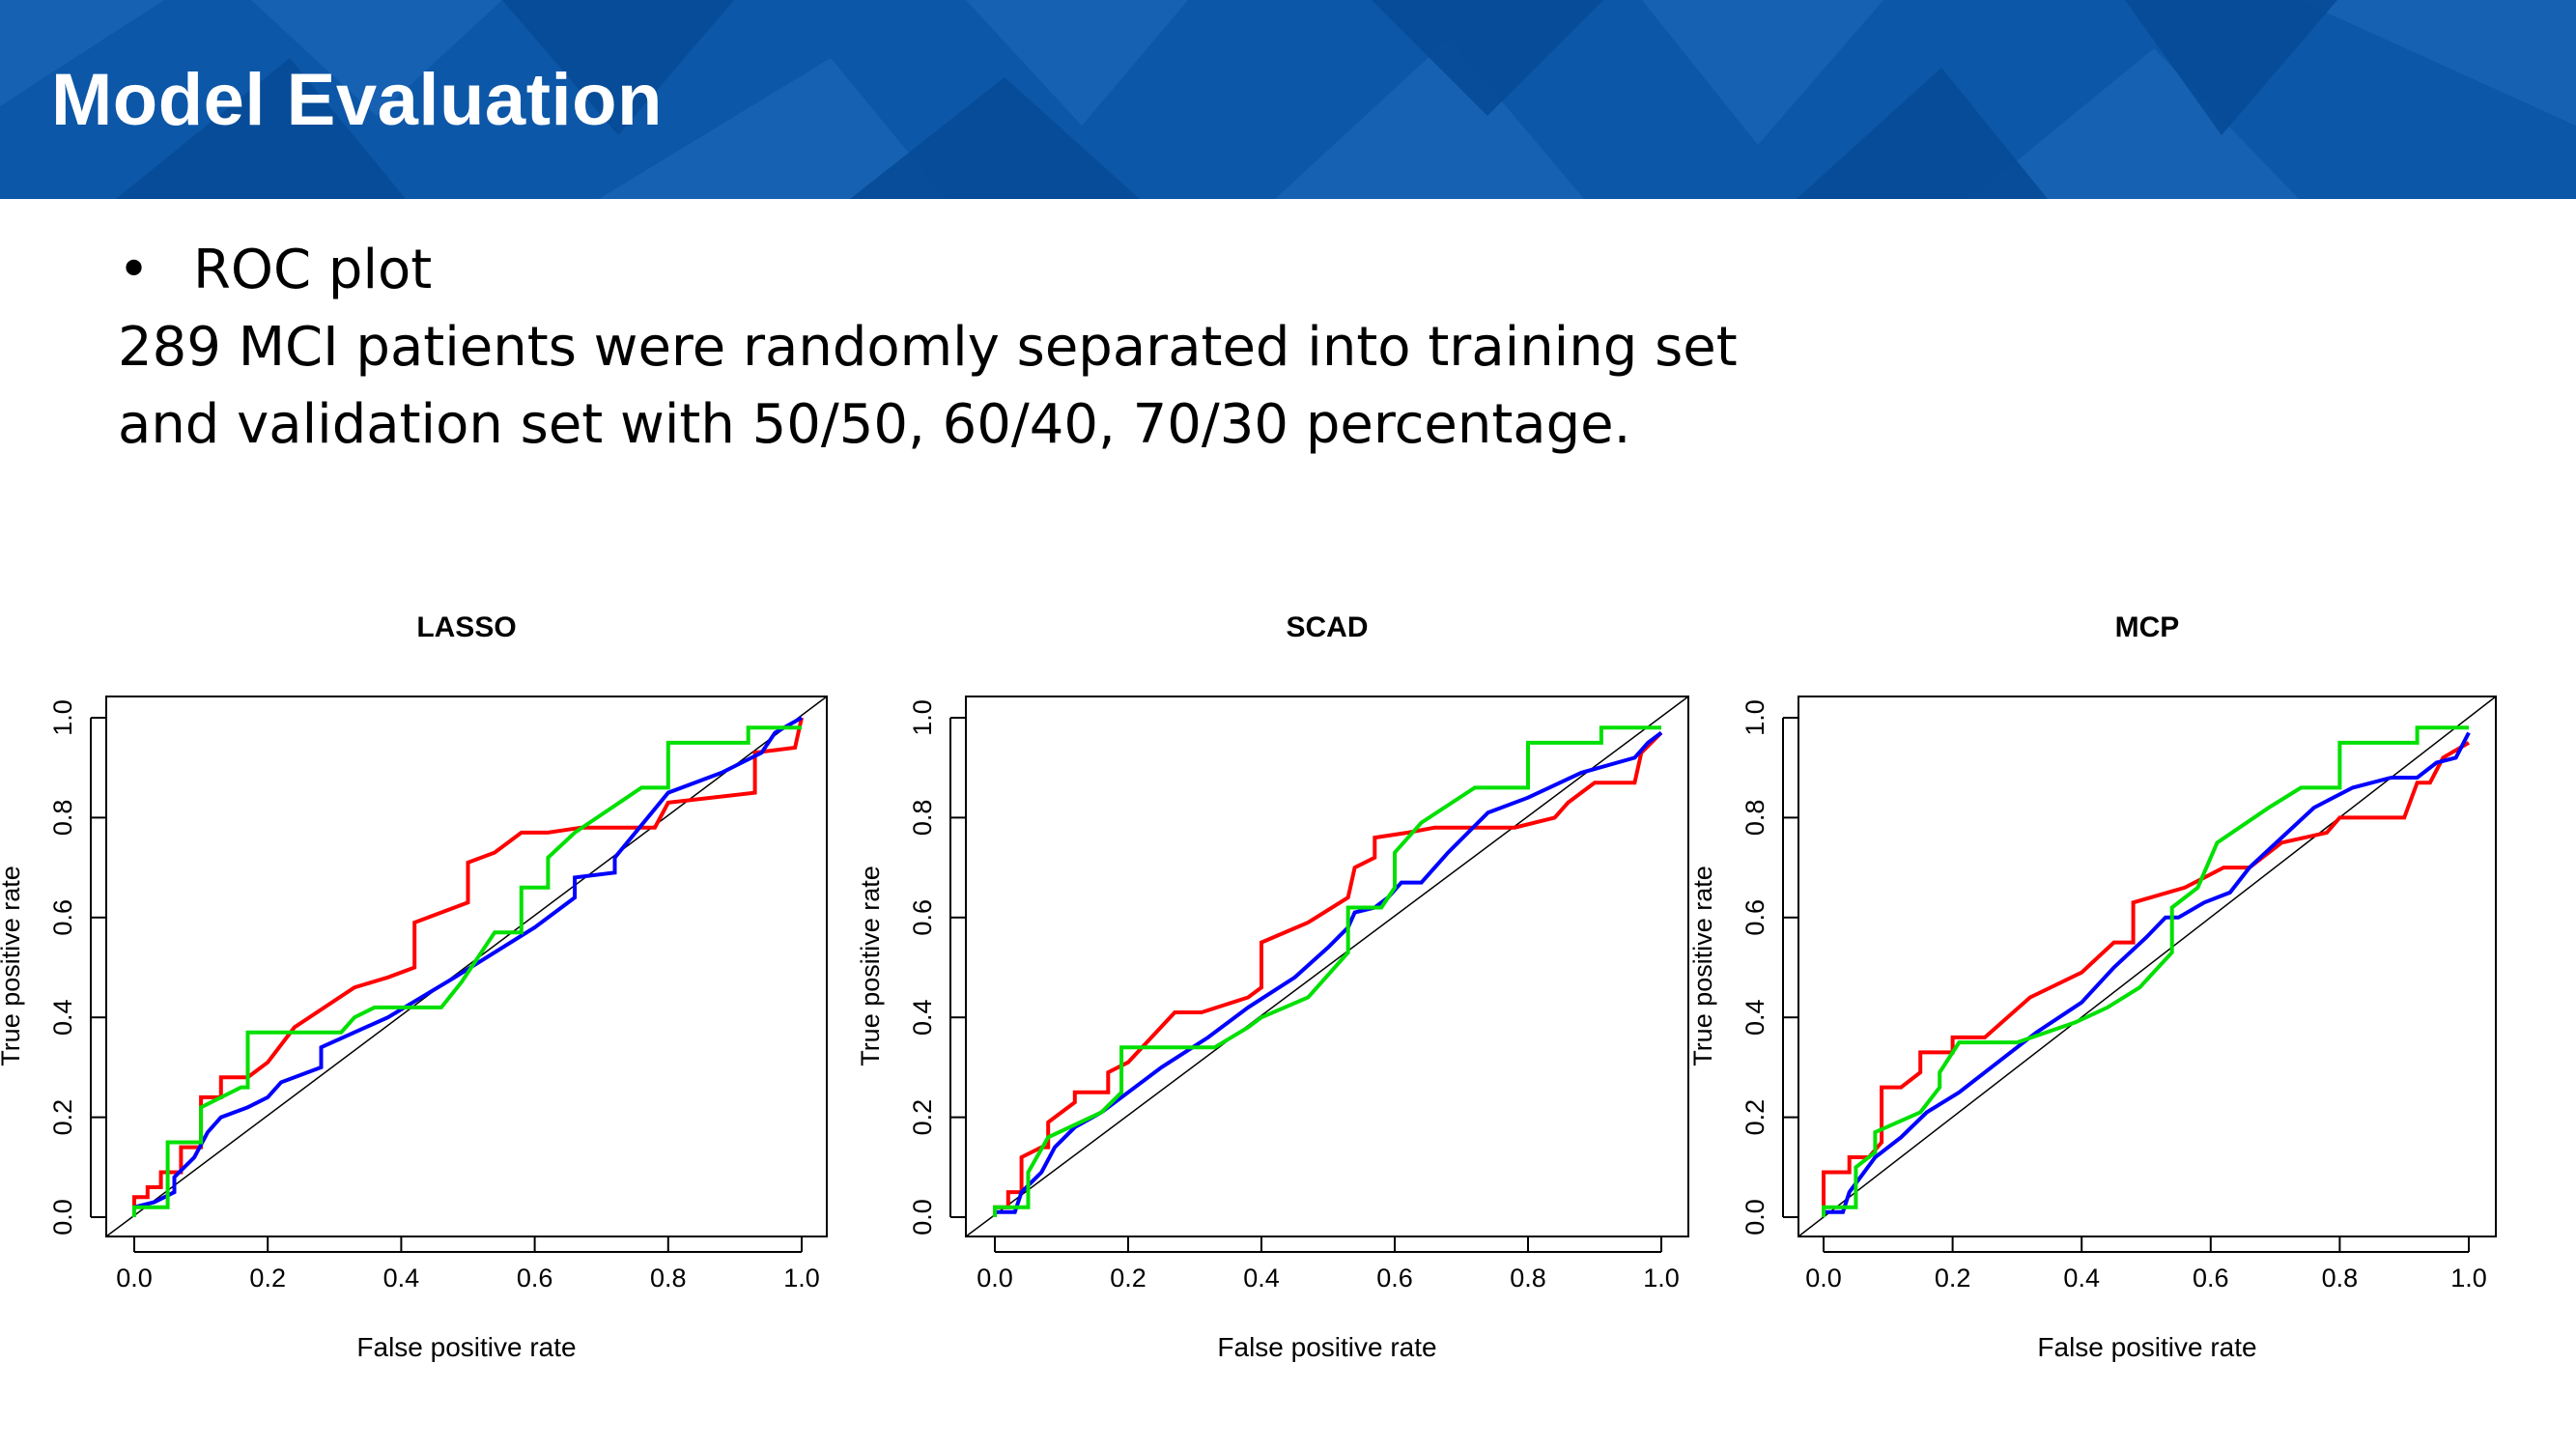 The height and width of the screenshot is (1449, 2576). I want to click on chart-title: SCAD, so click(1327, 627).